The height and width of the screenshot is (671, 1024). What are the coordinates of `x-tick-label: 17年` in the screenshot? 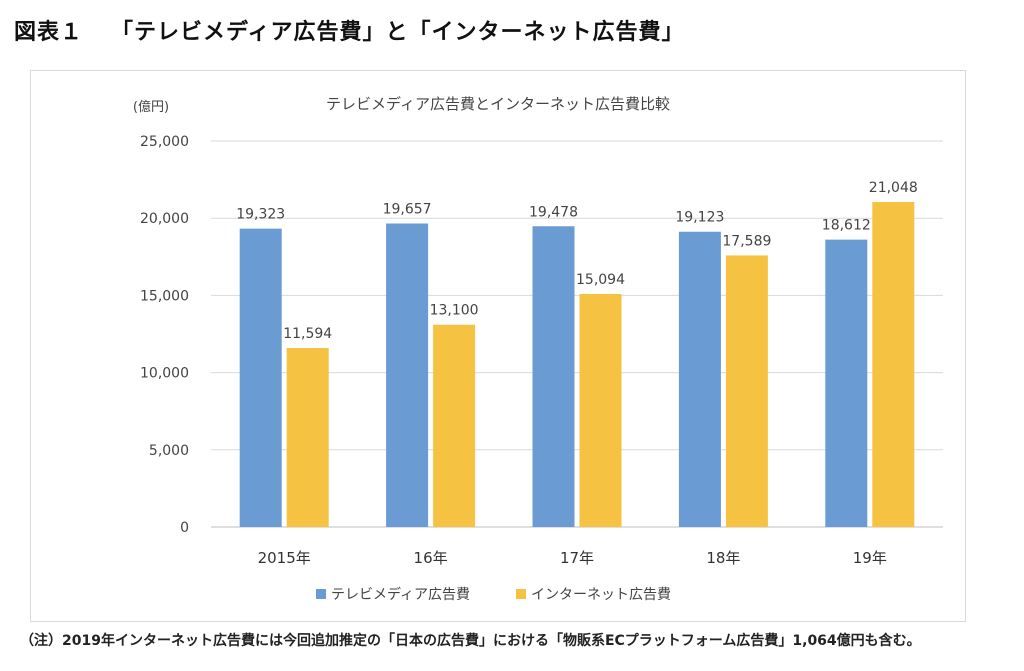 It's located at (577, 558).